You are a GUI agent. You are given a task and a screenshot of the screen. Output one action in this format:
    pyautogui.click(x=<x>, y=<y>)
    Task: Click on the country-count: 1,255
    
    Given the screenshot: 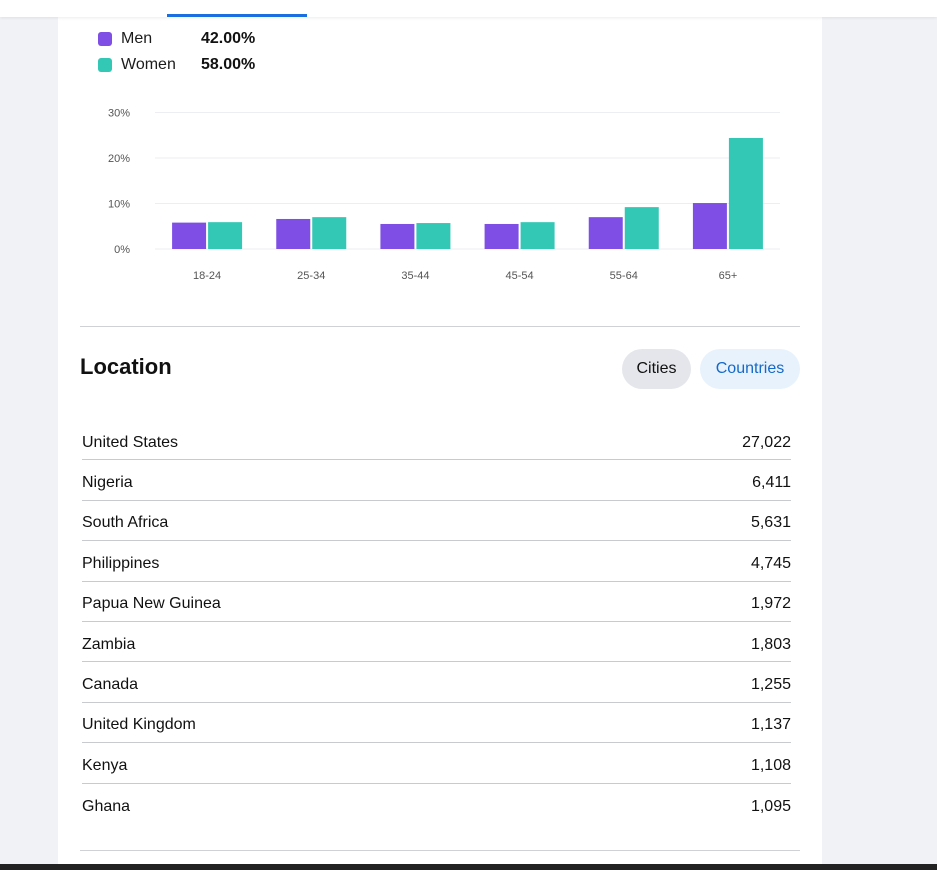 What is the action you would take?
    pyautogui.click(x=770, y=685)
    